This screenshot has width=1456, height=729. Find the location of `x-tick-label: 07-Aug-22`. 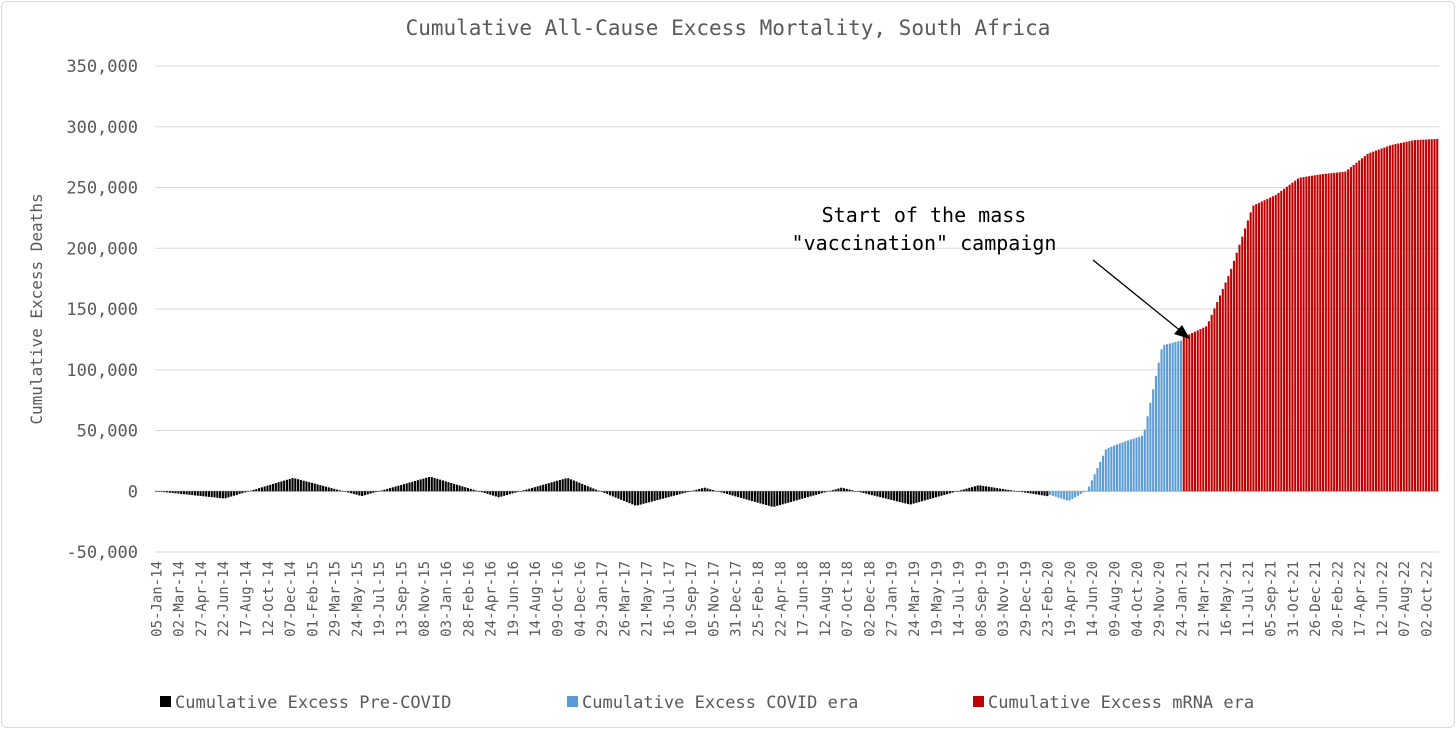

x-tick-label: 07-Aug-22 is located at coordinates (1405, 599).